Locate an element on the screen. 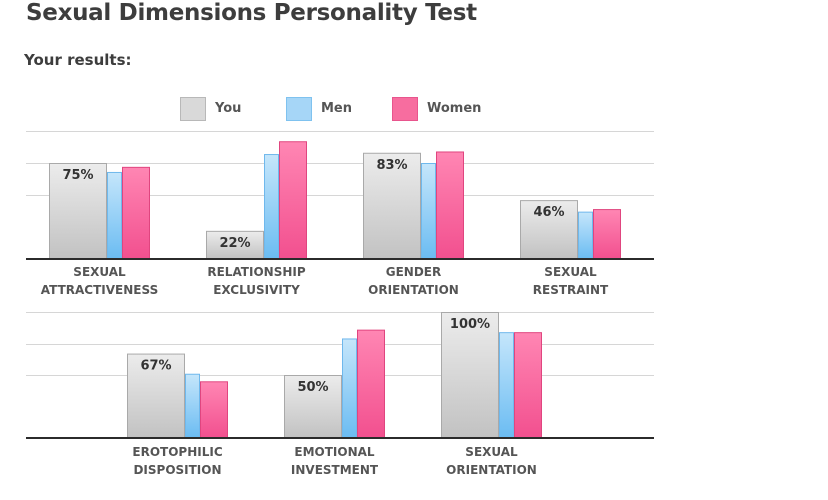 The height and width of the screenshot is (500, 828). legend-label-you: You is located at coordinates (228, 108).